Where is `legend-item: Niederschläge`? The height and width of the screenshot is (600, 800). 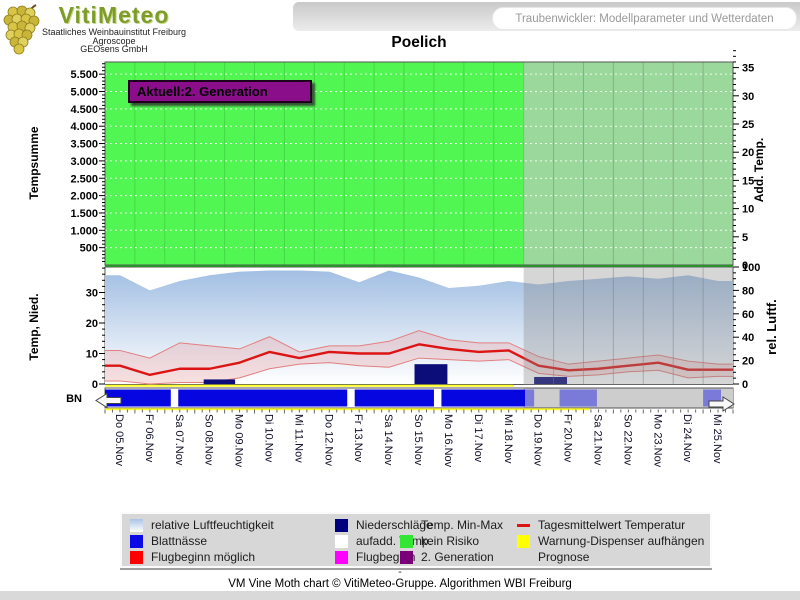 legend-item: Niederschläge is located at coordinates (384, 525).